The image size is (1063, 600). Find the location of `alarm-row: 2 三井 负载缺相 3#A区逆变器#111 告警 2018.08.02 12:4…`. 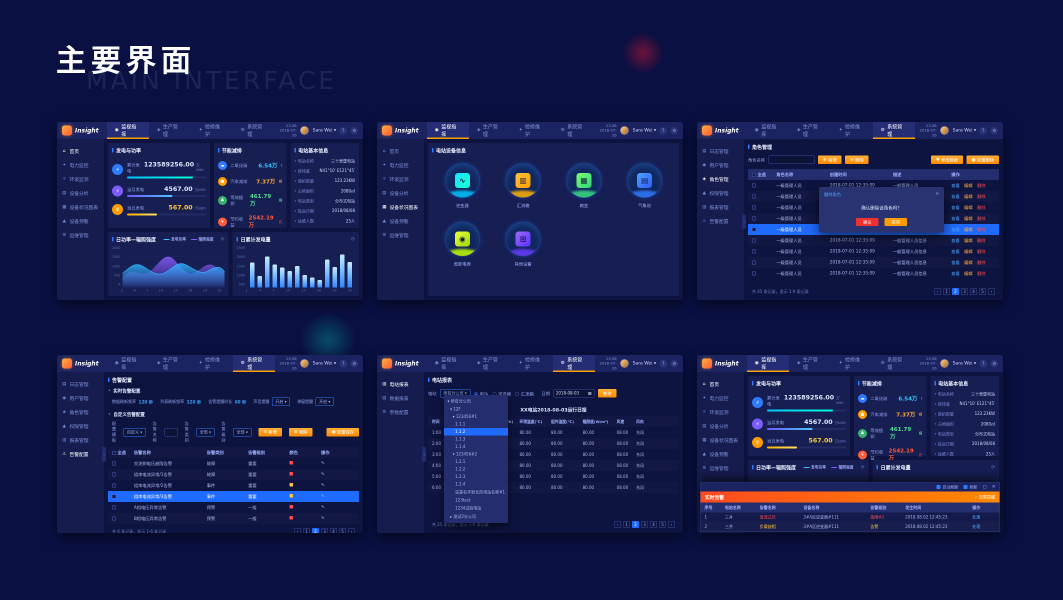

alarm-row: 2 三井 负载缺相 3#A区逆变器#111 告警 2018.08.02 12:4… is located at coordinates (850, 527).